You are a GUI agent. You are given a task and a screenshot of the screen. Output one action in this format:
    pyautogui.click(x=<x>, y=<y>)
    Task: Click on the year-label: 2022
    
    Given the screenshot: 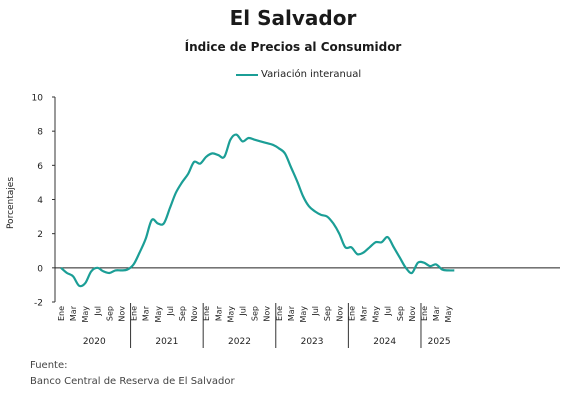 What is the action you would take?
    pyautogui.click(x=239, y=342)
    